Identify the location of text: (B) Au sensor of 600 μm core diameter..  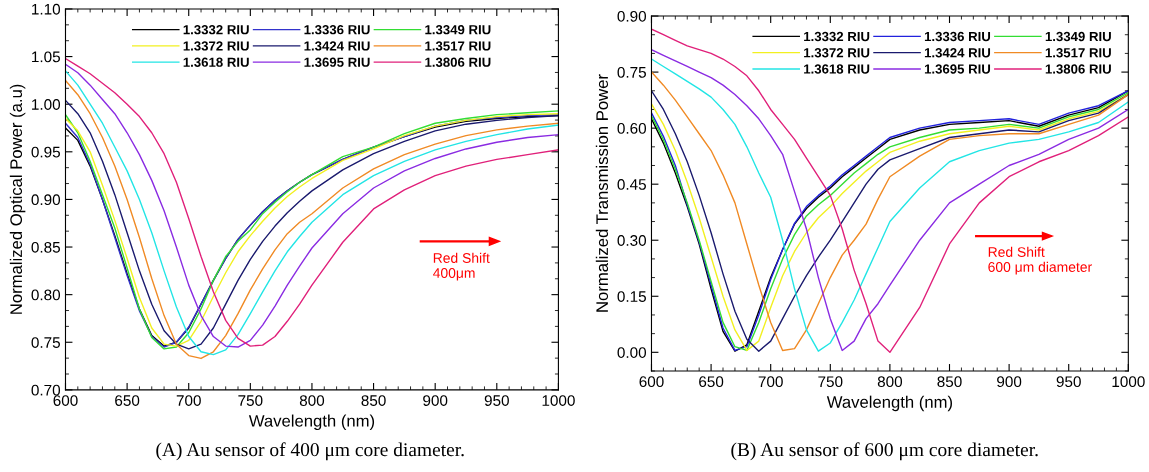
(884, 451).